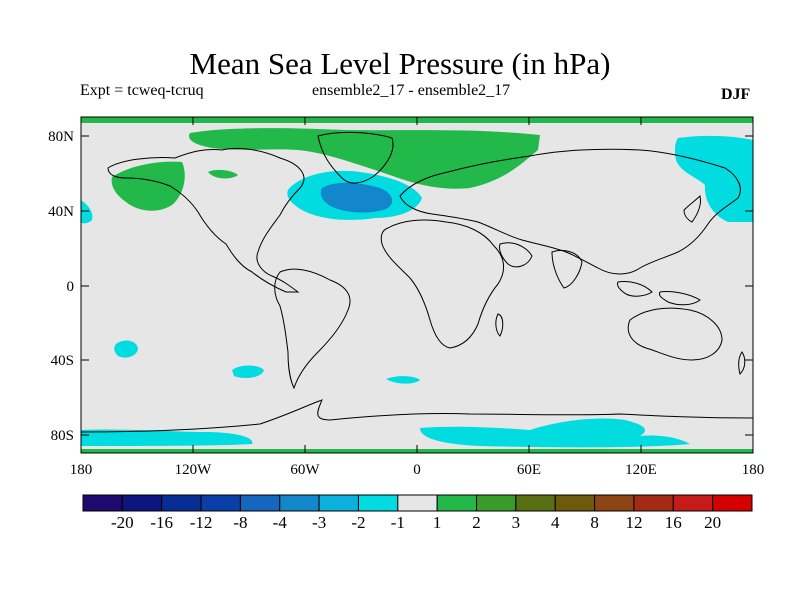 This screenshot has width=800, height=600. What do you see at coordinates (736, 94) in the screenshot?
I see `season-label: DJF` at bounding box center [736, 94].